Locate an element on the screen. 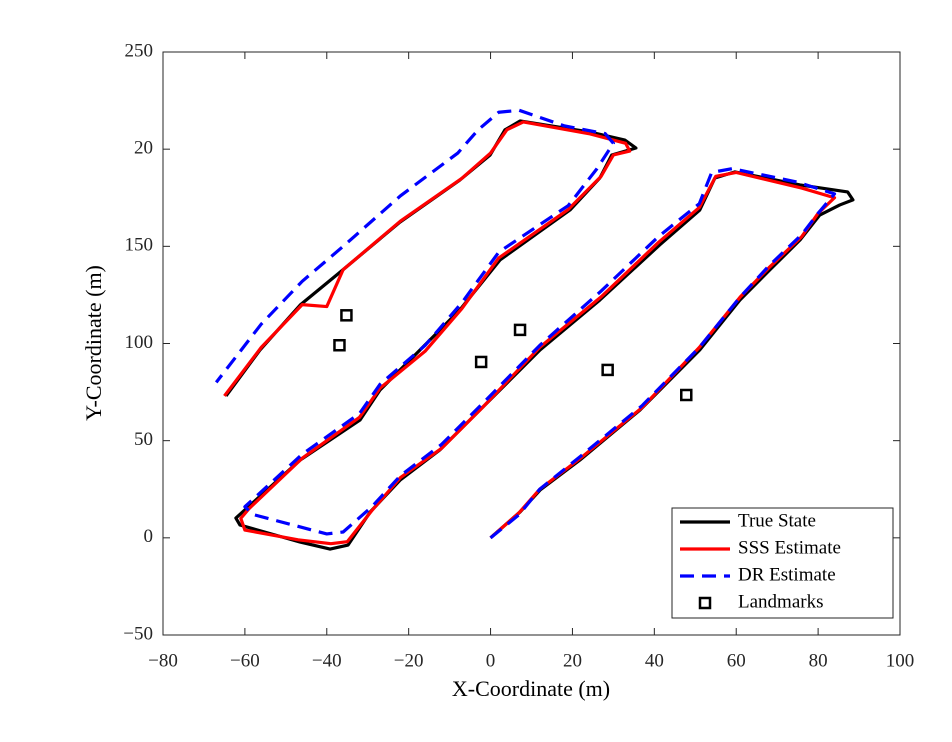  x-tick-label: 100 is located at coordinates (900, 660).